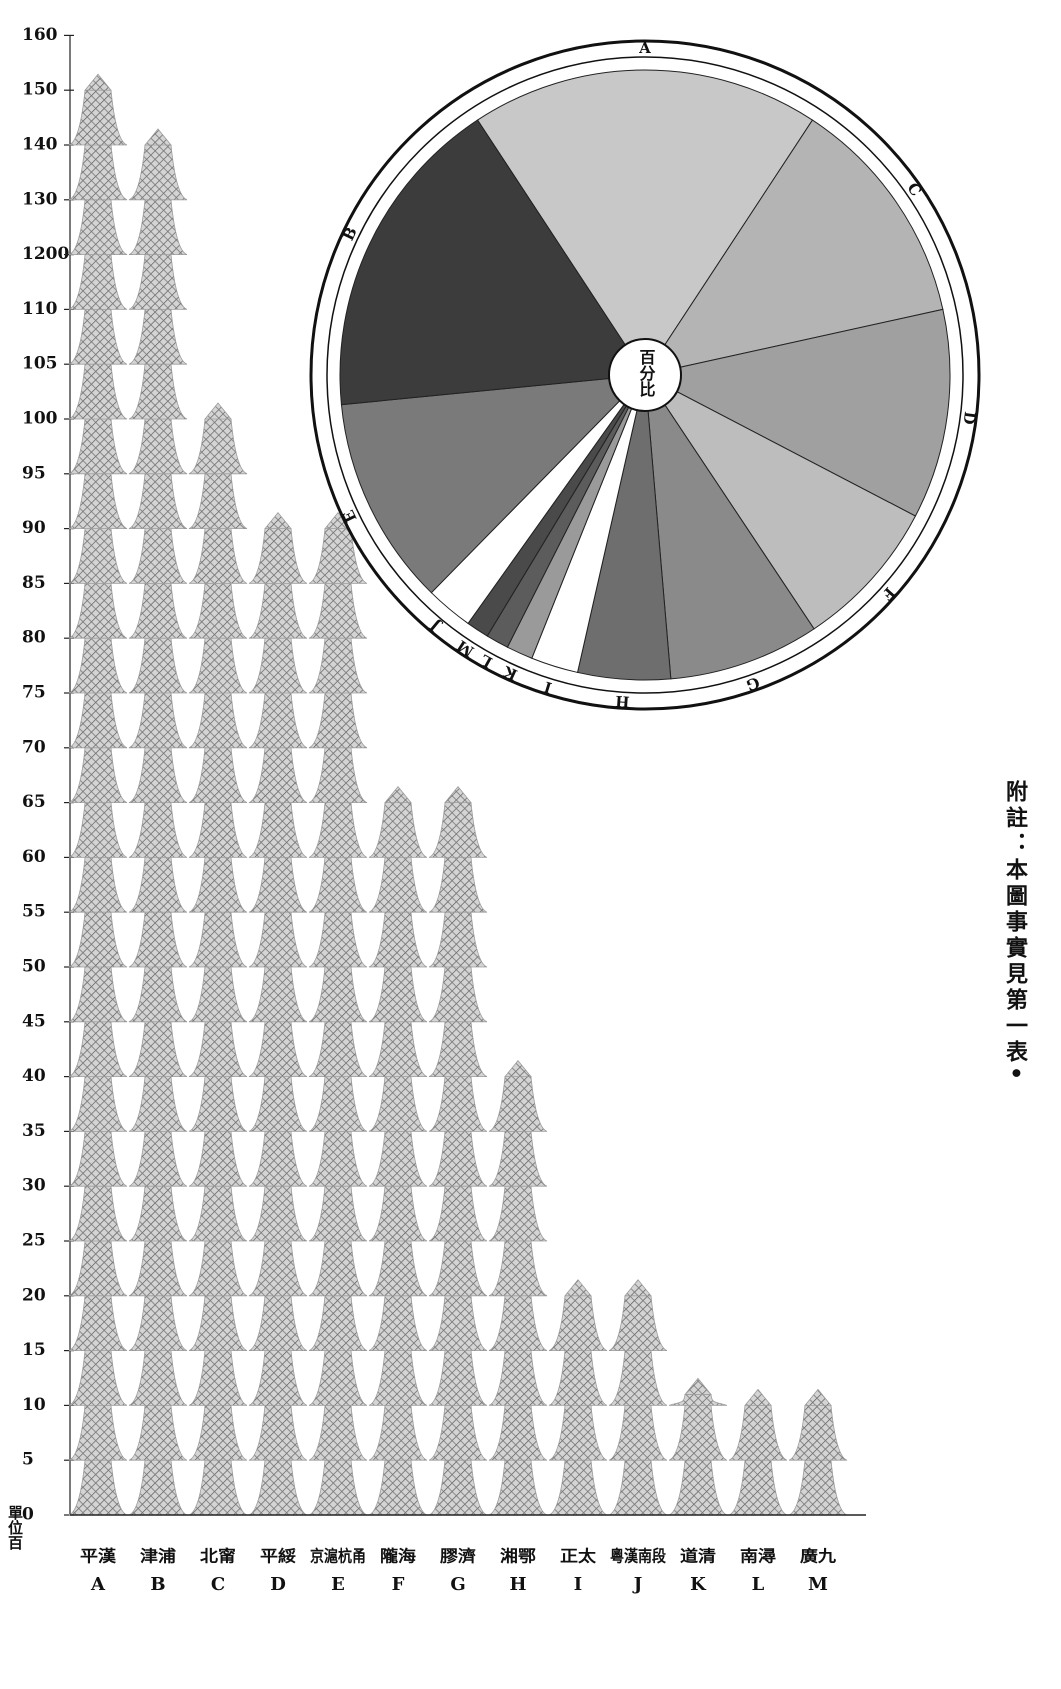 The height and width of the screenshot is (1689, 1061). Describe the element at coordinates (34, 1131) in the screenshot. I see `y-tick-label: 35` at that location.